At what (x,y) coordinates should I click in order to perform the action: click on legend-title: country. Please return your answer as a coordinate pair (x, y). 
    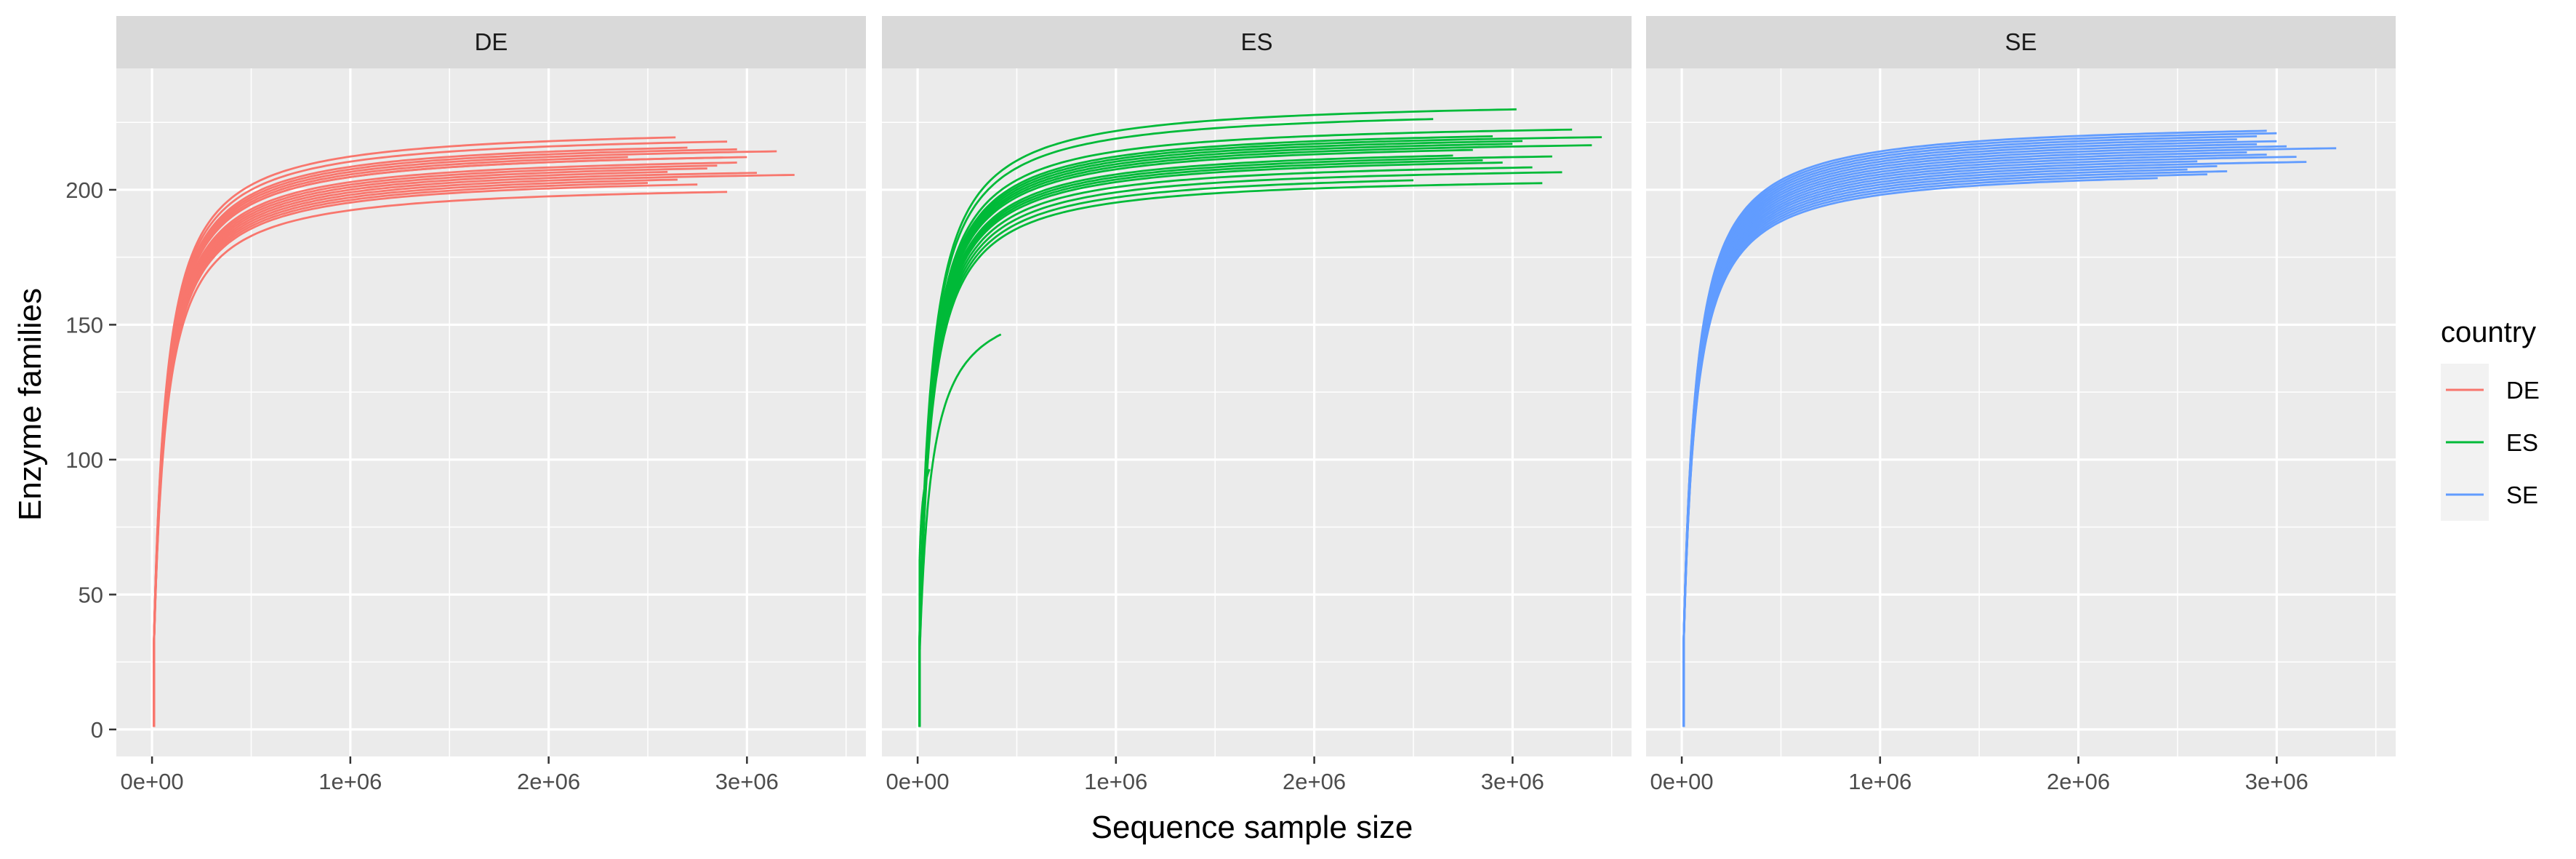
    Looking at the image, I should click on (2488, 332).